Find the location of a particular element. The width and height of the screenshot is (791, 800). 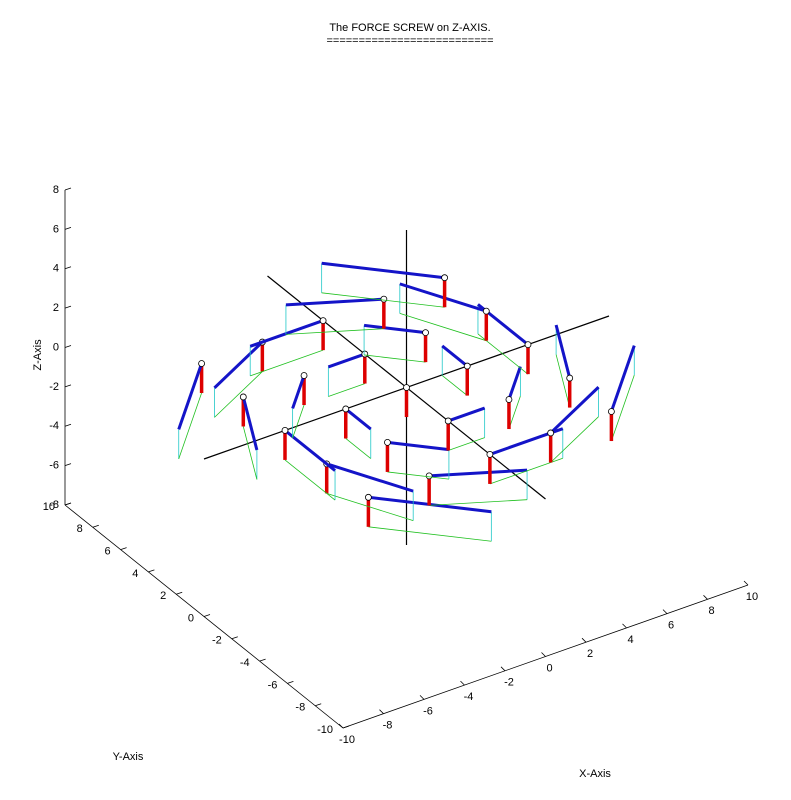

y-tick-label: 0 is located at coordinates (191, 618).